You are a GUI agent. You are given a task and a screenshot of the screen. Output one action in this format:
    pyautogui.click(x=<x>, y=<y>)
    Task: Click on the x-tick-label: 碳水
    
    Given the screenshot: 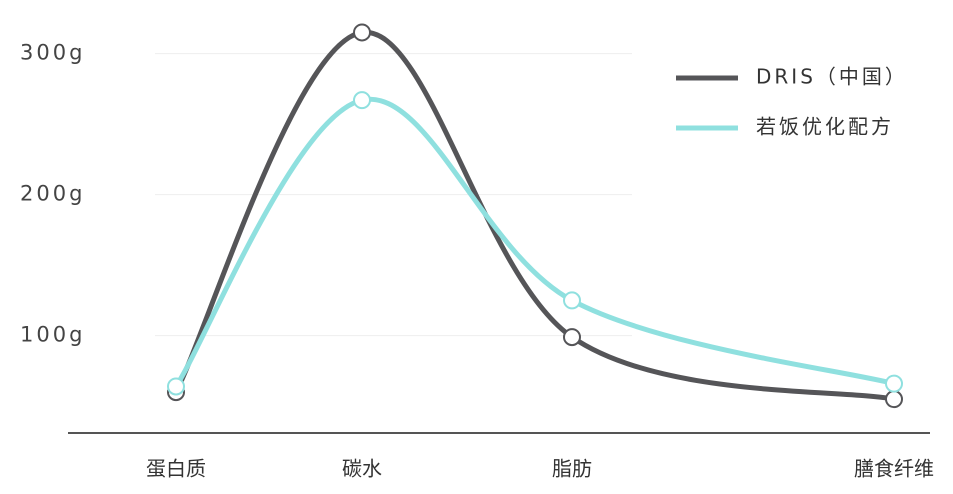 What is the action you would take?
    pyautogui.click(x=362, y=469)
    